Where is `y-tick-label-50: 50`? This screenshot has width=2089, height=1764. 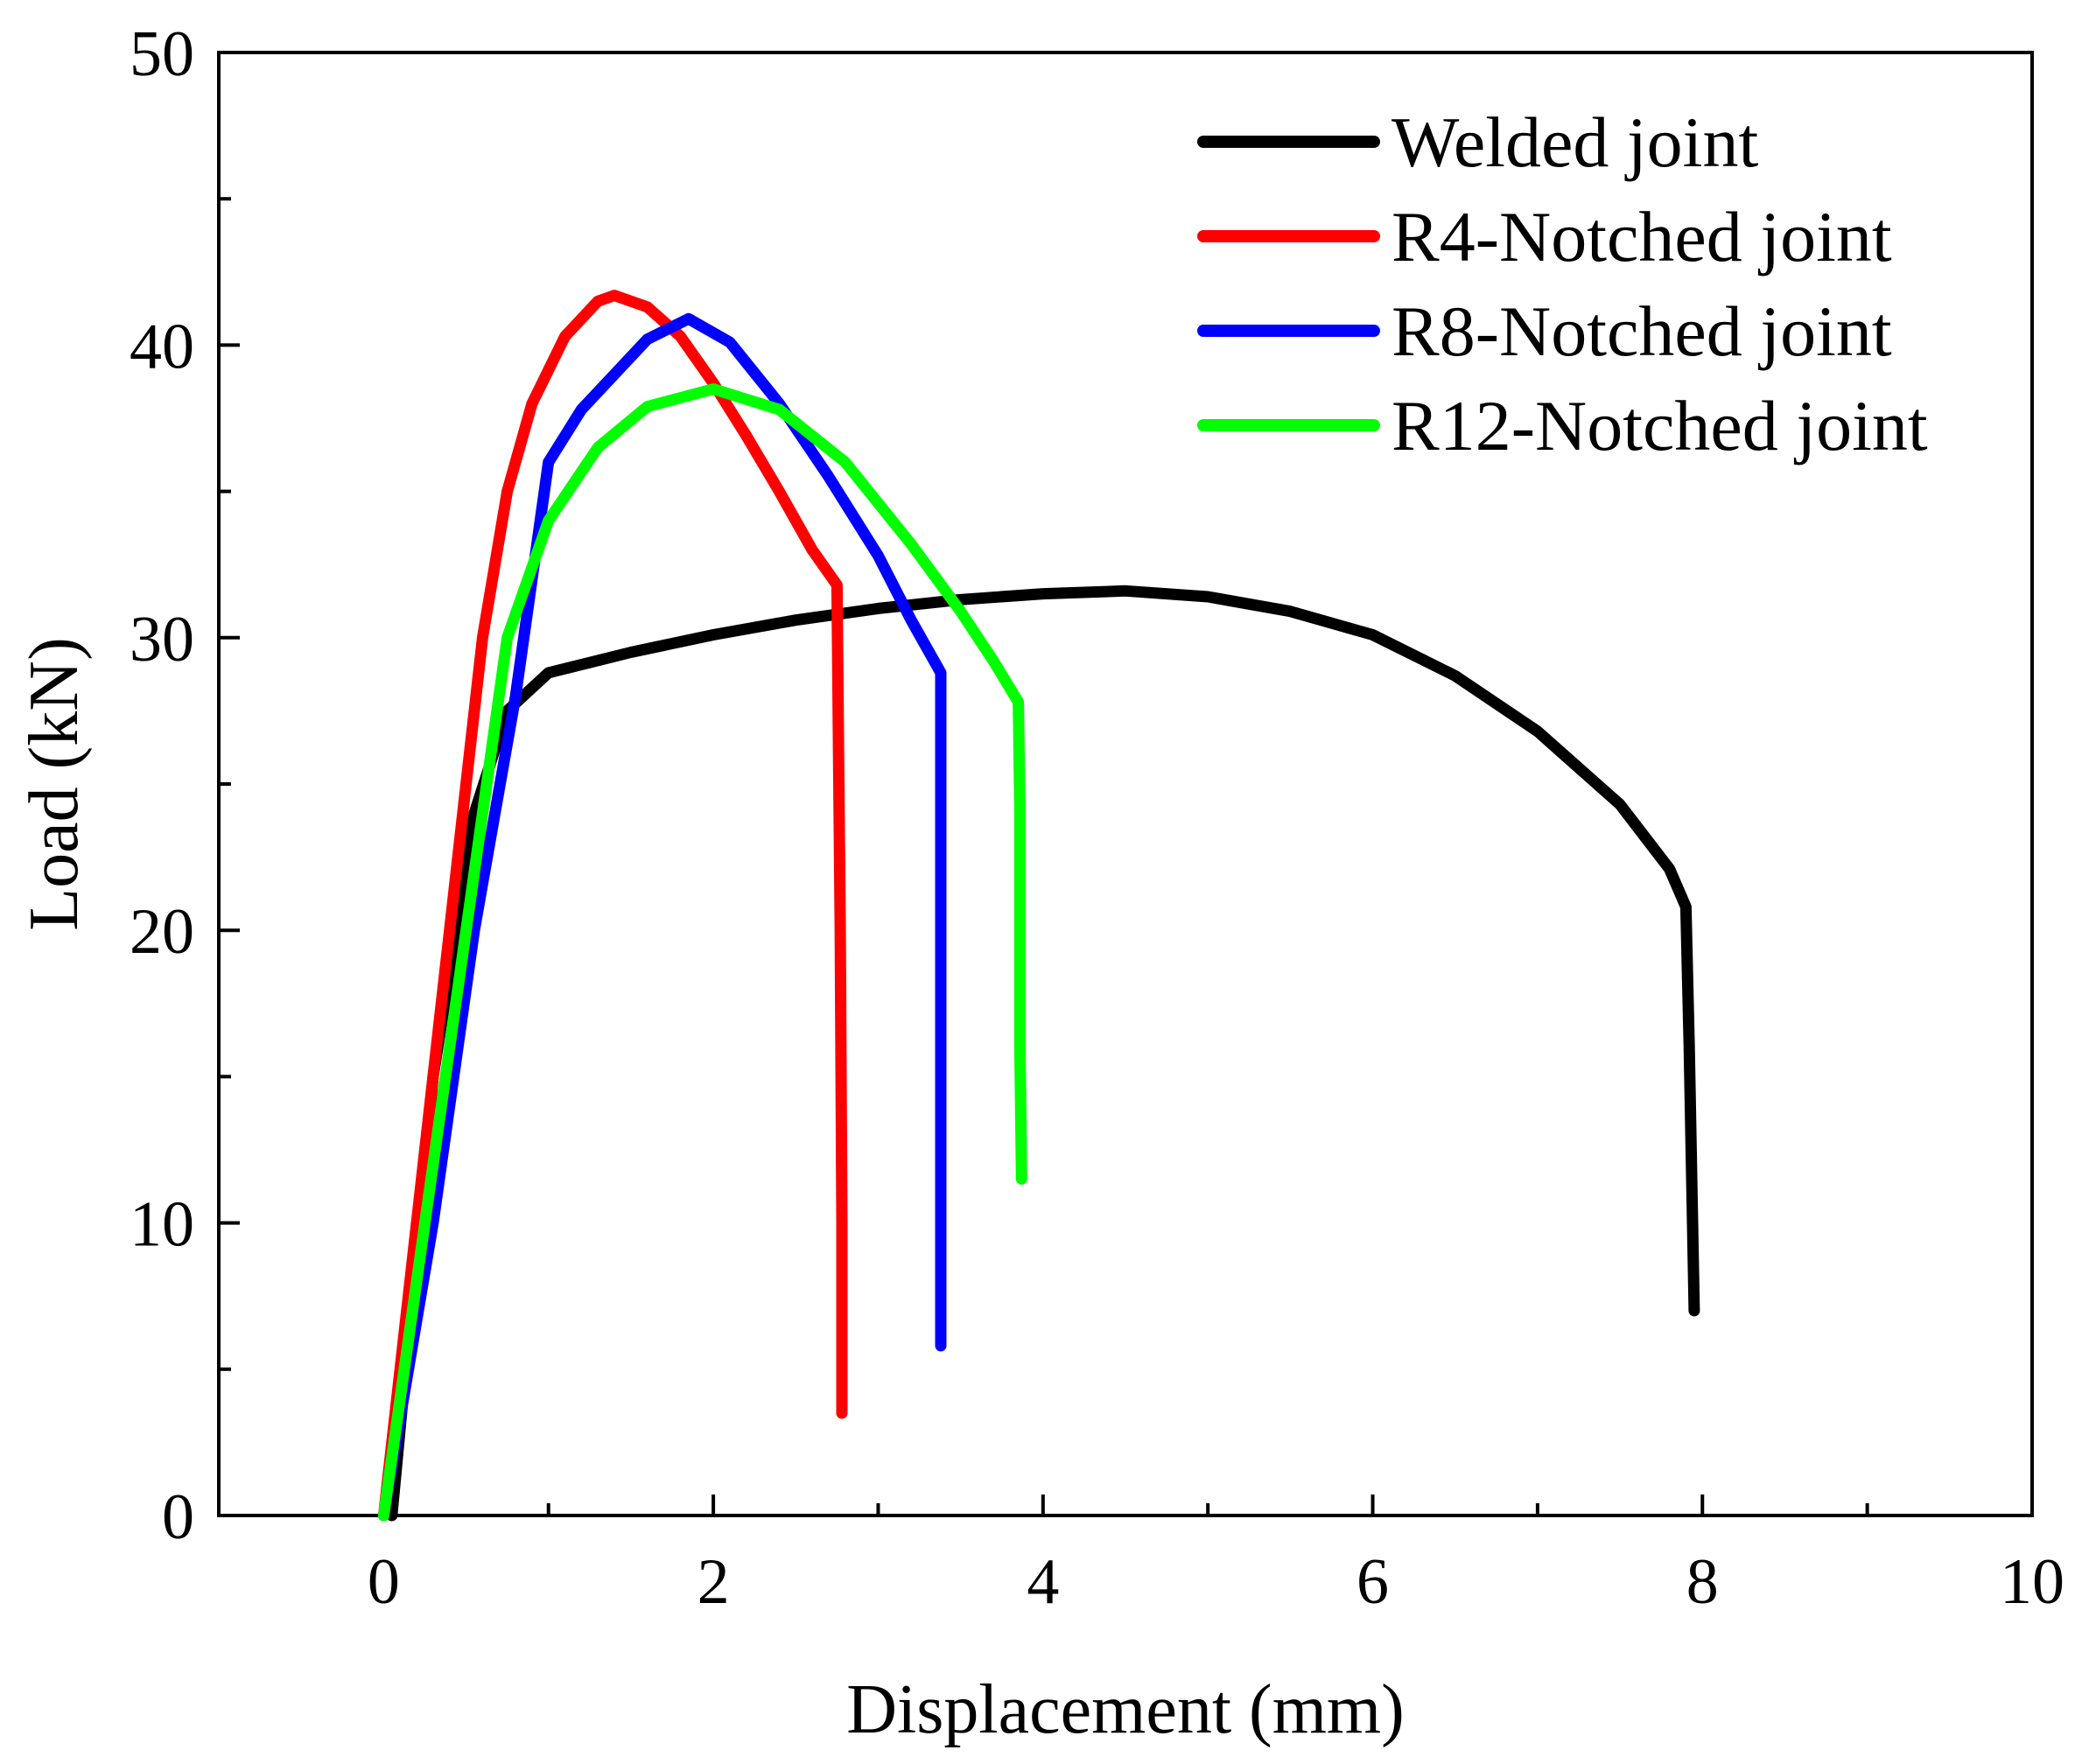 y-tick-label-50: 50 is located at coordinates (162, 54).